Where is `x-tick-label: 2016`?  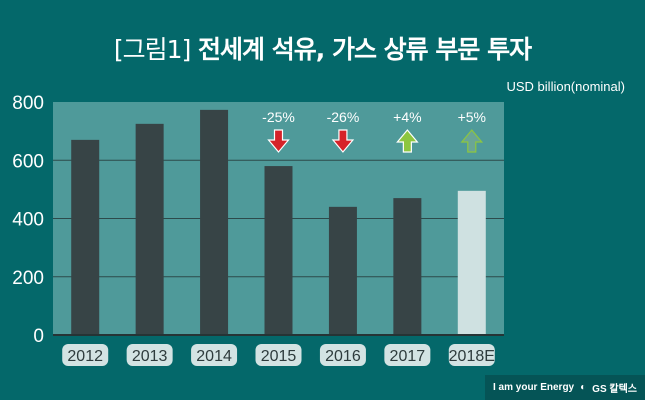
x-tick-label: 2016 is located at coordinates (343, 356).